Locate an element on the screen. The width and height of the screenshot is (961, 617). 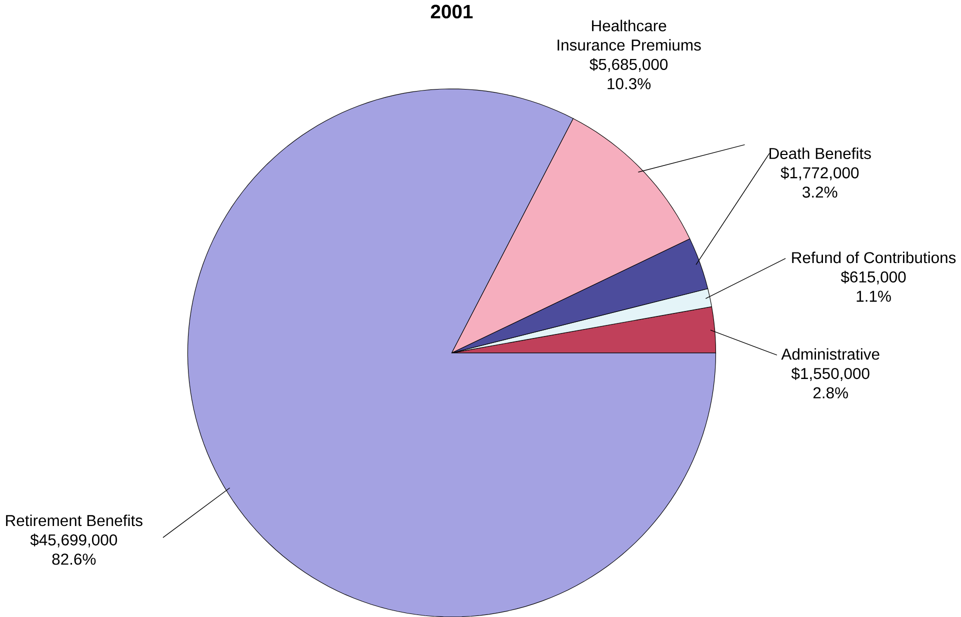
slice-label: Administrative is located at coordinates (830, 354).